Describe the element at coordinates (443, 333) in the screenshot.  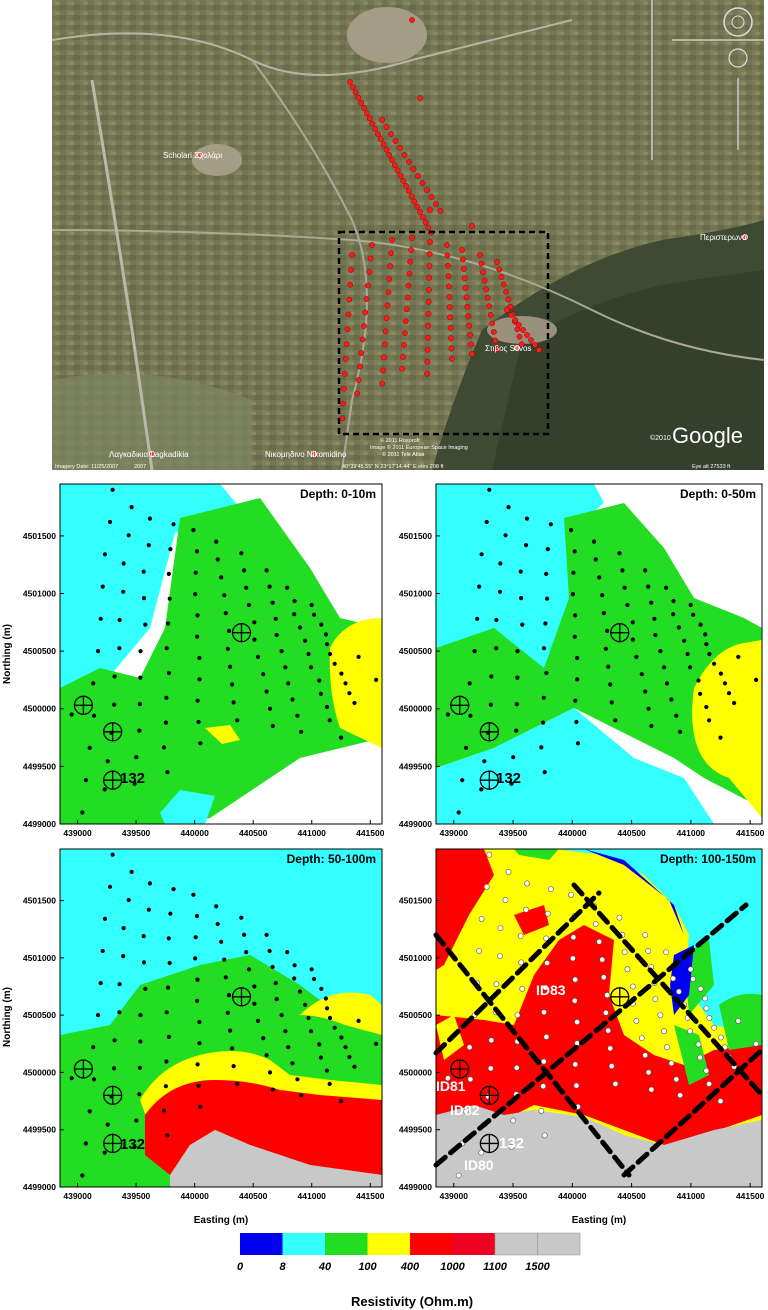
I see `study-area-box` at that location.